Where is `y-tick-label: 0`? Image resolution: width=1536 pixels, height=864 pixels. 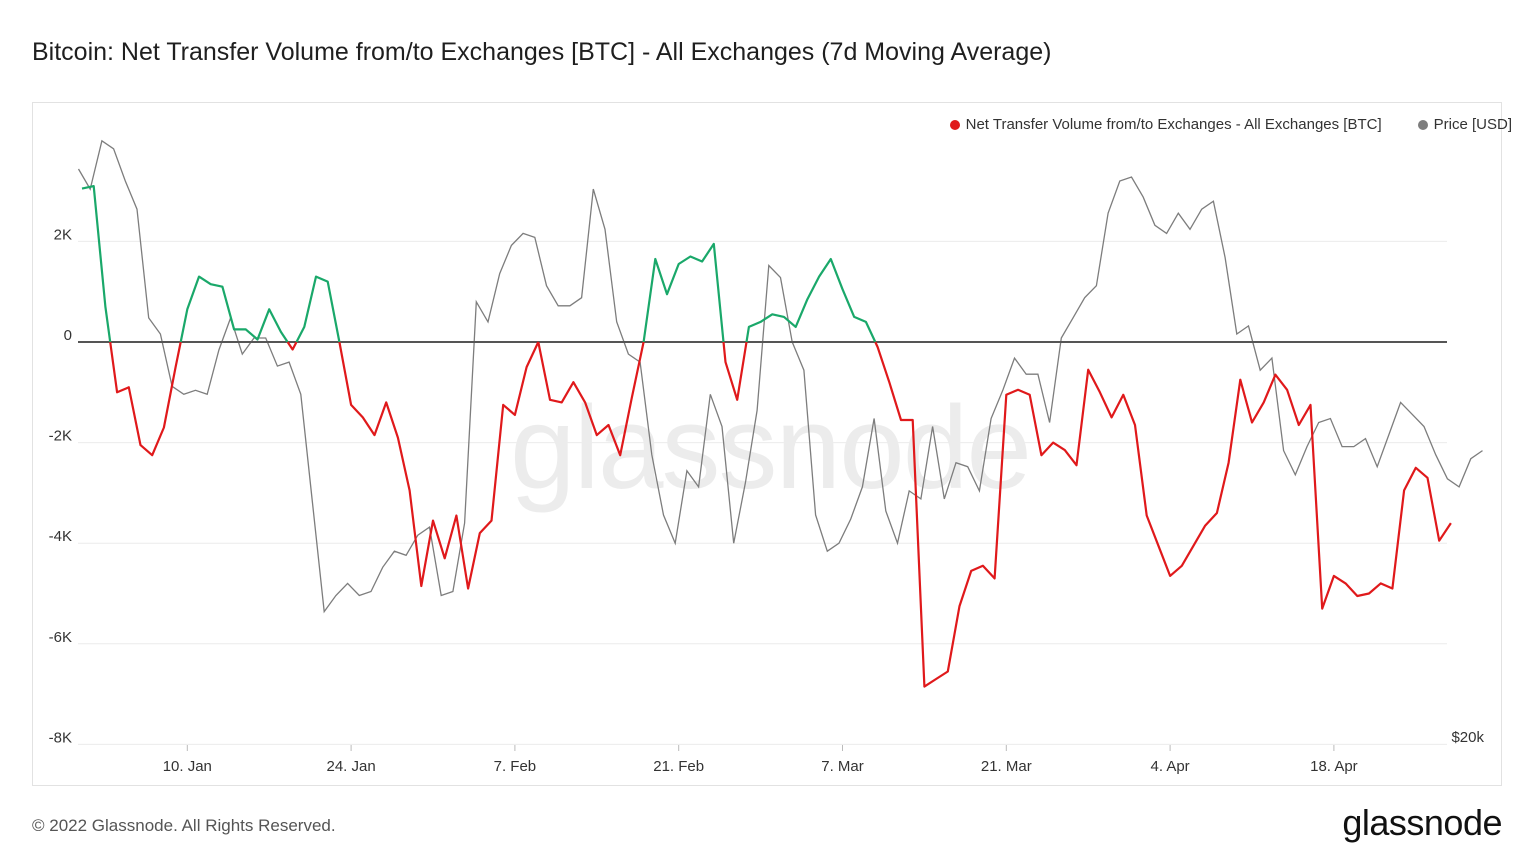
y-tick-label: 0 is located at coordinates (68, 335).